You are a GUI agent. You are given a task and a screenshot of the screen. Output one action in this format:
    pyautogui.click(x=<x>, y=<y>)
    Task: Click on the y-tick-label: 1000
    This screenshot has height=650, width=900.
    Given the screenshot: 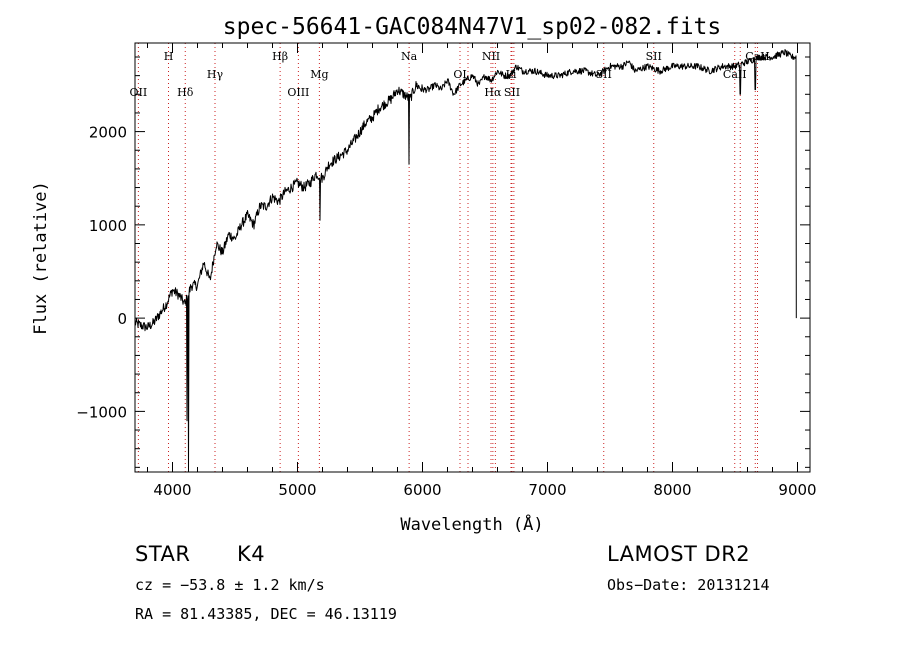 What is the action you would take?
    pyautogui.click(x=108, y=226)
    